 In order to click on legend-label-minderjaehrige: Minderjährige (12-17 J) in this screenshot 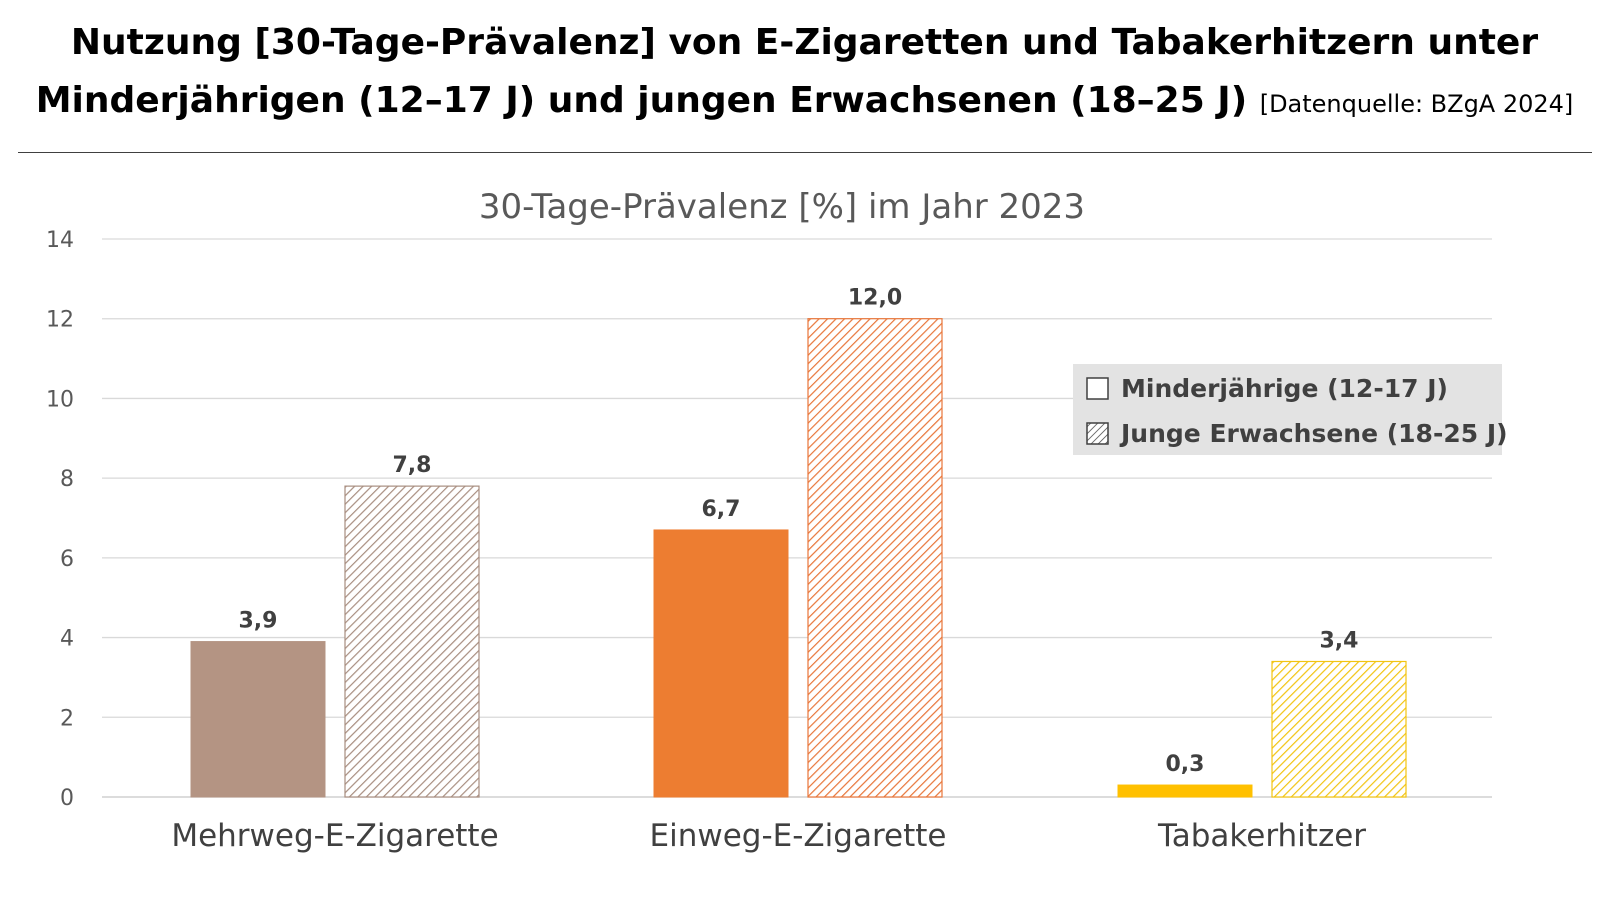, I will do `click(1284, 388)`.